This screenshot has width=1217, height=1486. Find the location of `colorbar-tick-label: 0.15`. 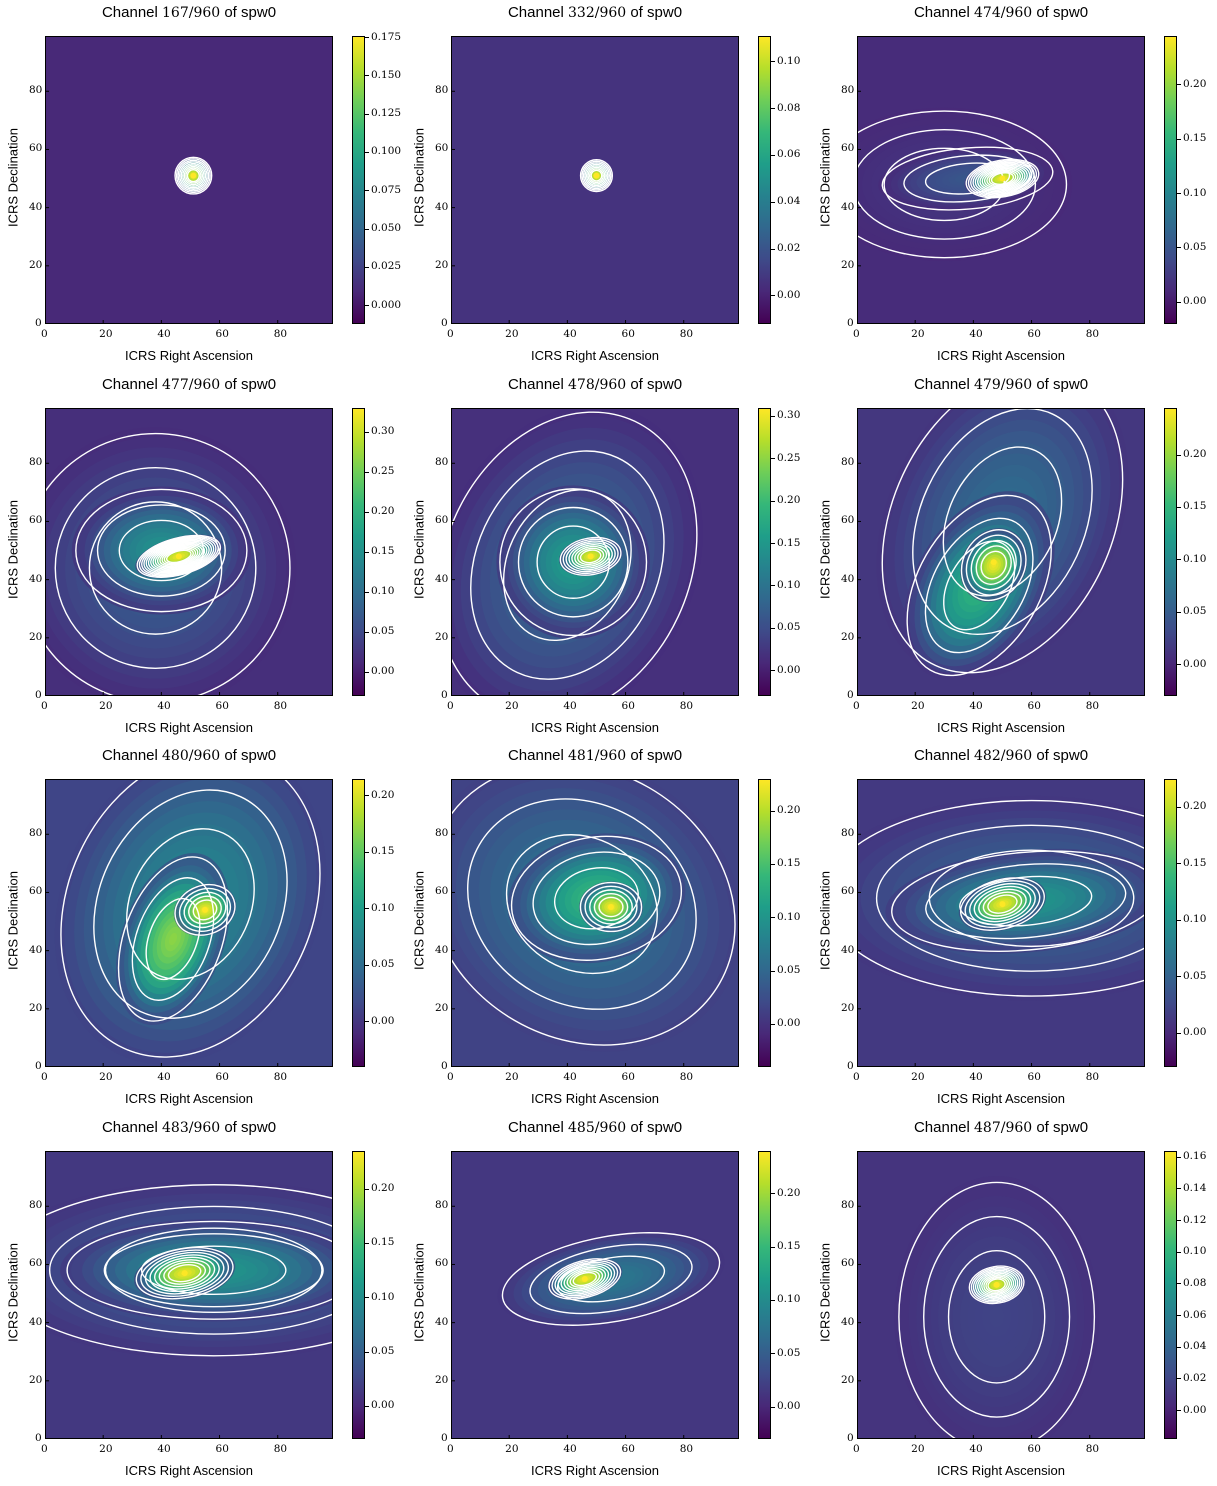

colorbar-tick-label: 0.15 is located at coordinates (1195, 862).